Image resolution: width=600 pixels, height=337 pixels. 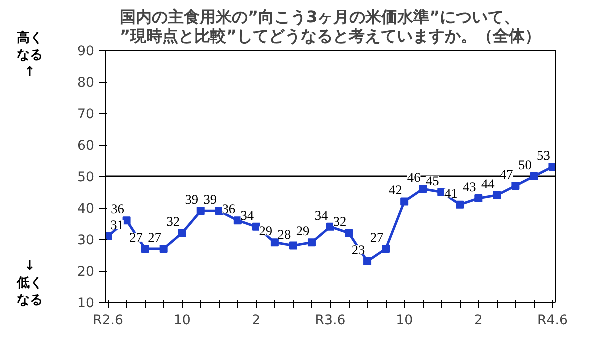 I want to click on y-tick-label: 60, so click(x=86, y=146).